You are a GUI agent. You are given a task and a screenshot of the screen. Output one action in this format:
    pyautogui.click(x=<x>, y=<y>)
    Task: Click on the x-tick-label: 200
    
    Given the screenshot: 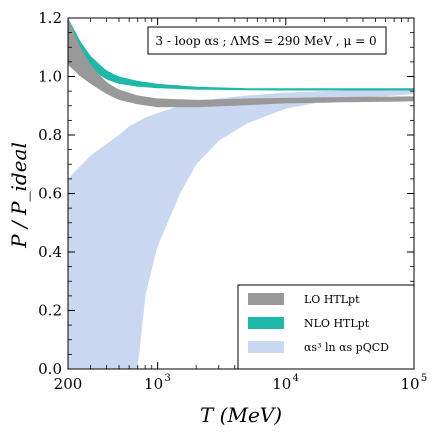 What is the action you would take?
    pyautogui.click(x=68, y=384)
    